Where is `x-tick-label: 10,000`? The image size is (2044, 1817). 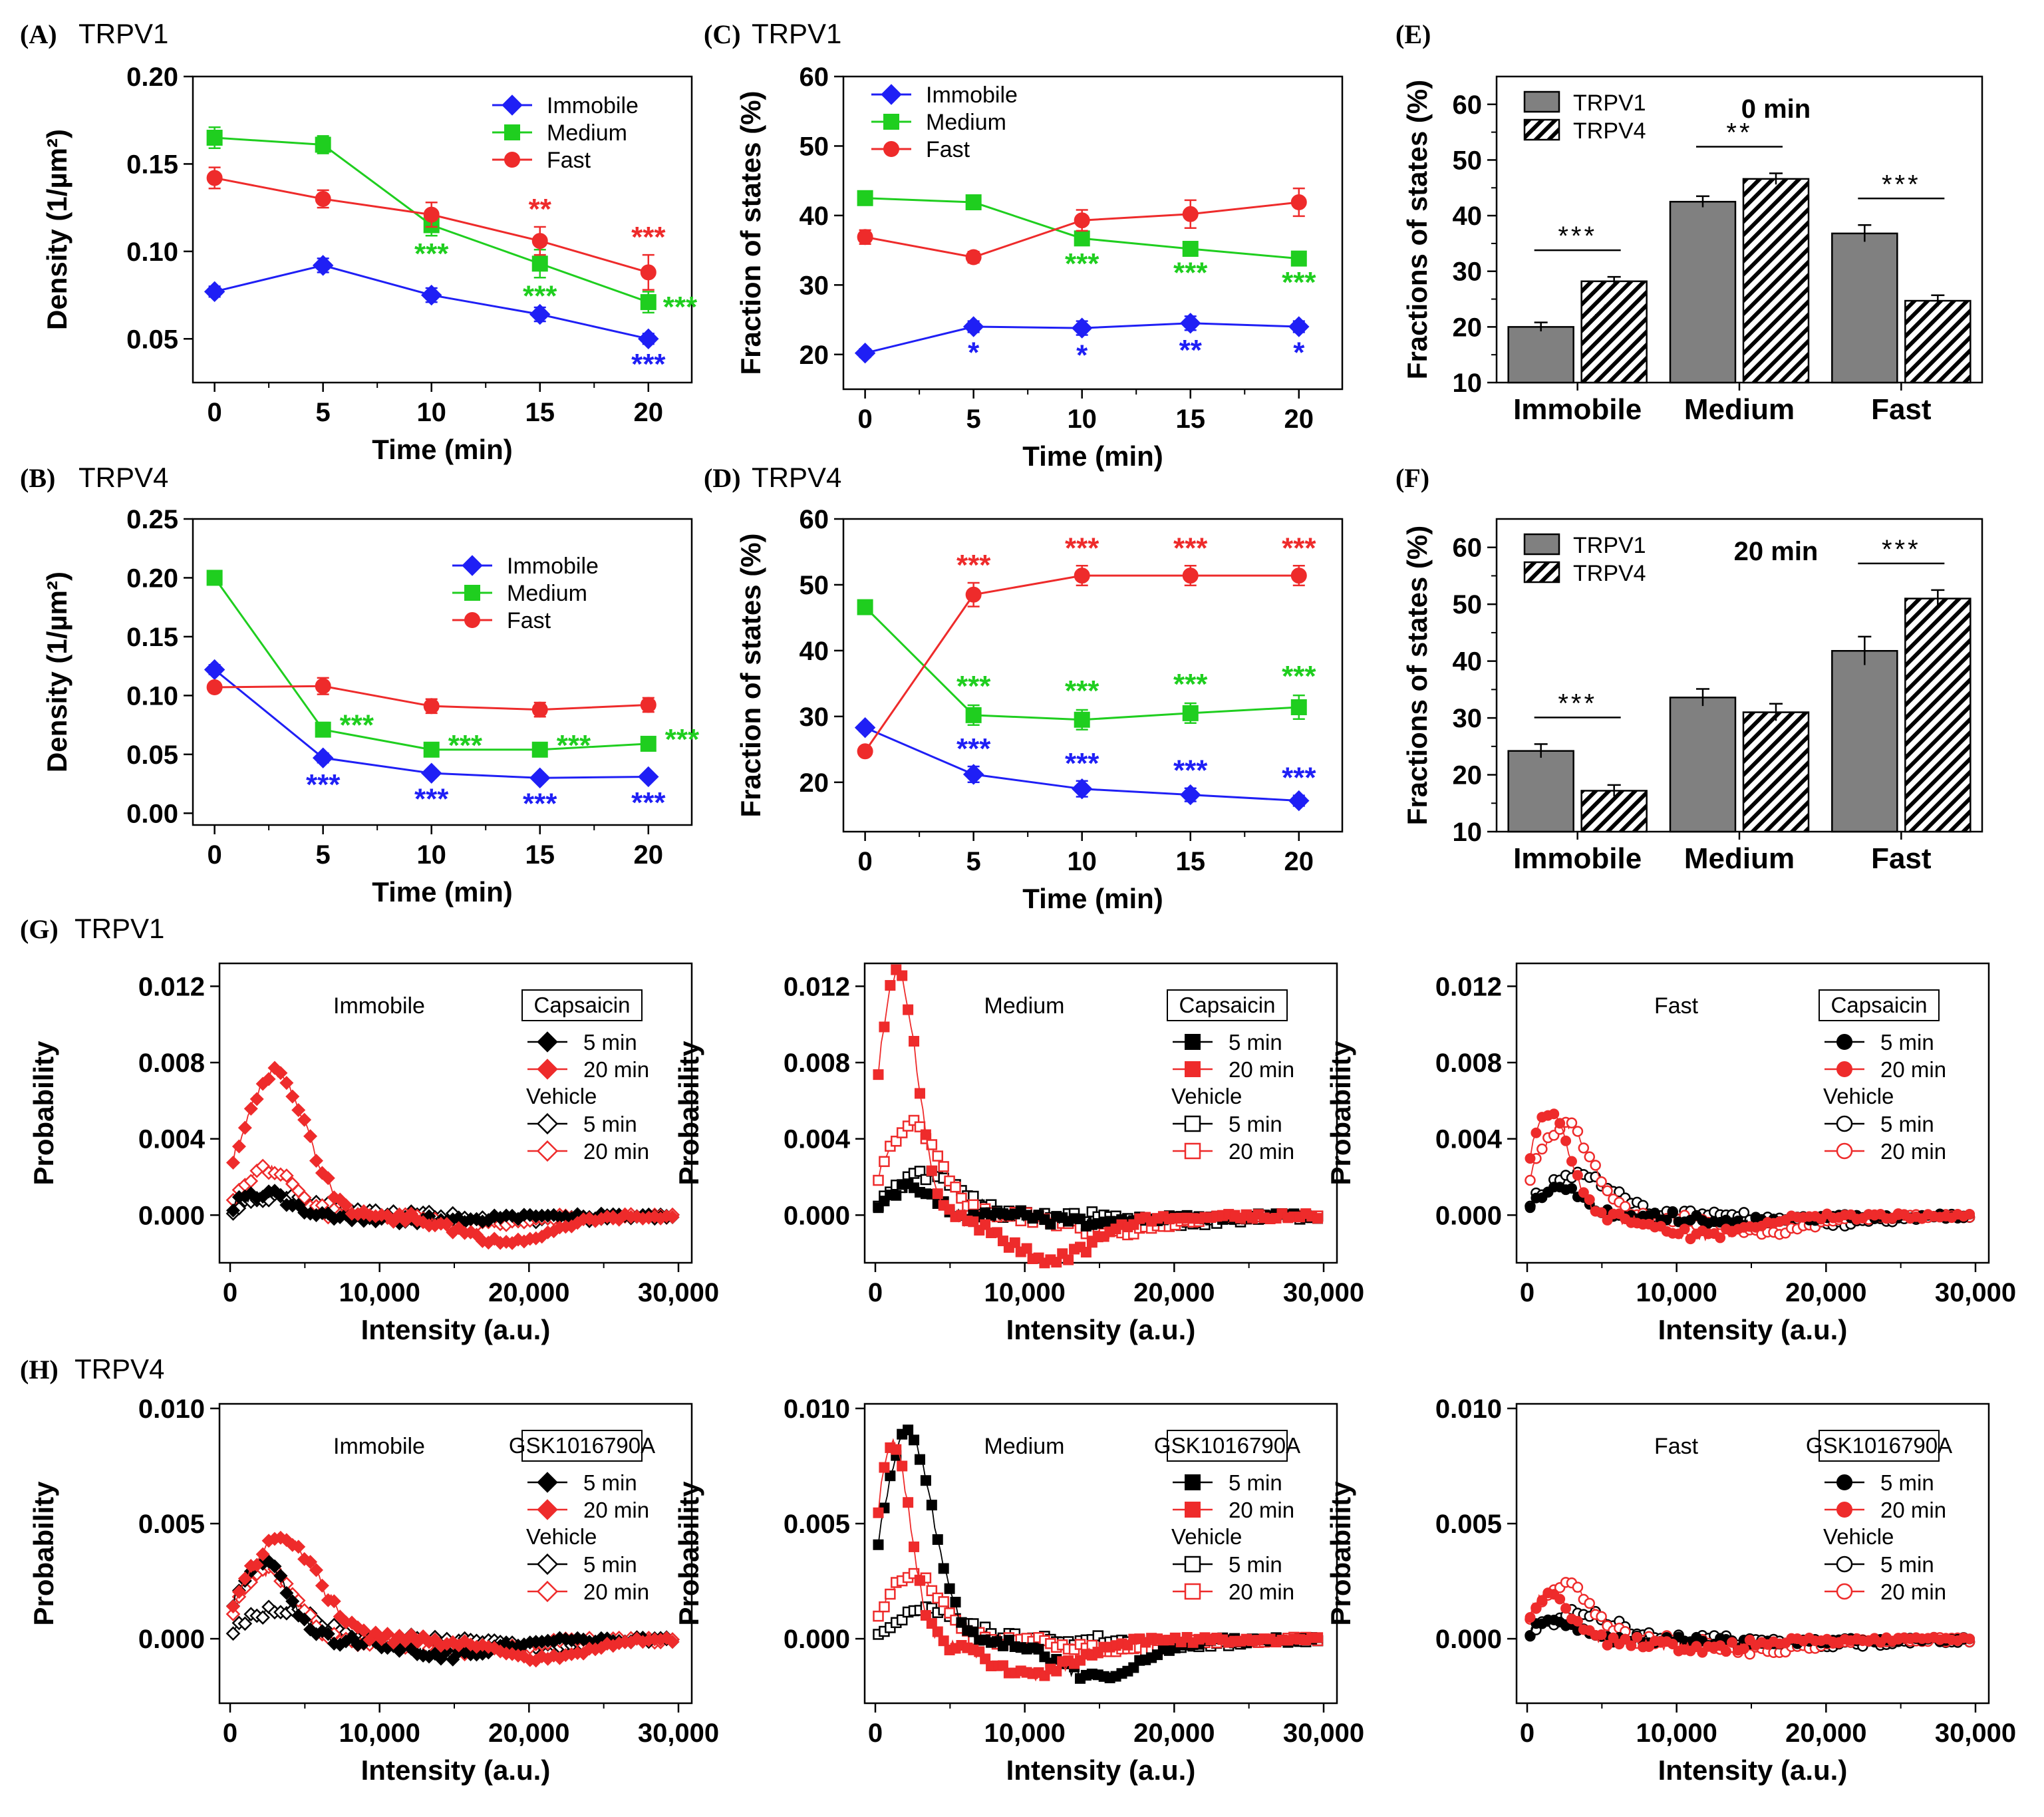 x-tick-label: 10,000 is located at coordinates (1676, 1292).